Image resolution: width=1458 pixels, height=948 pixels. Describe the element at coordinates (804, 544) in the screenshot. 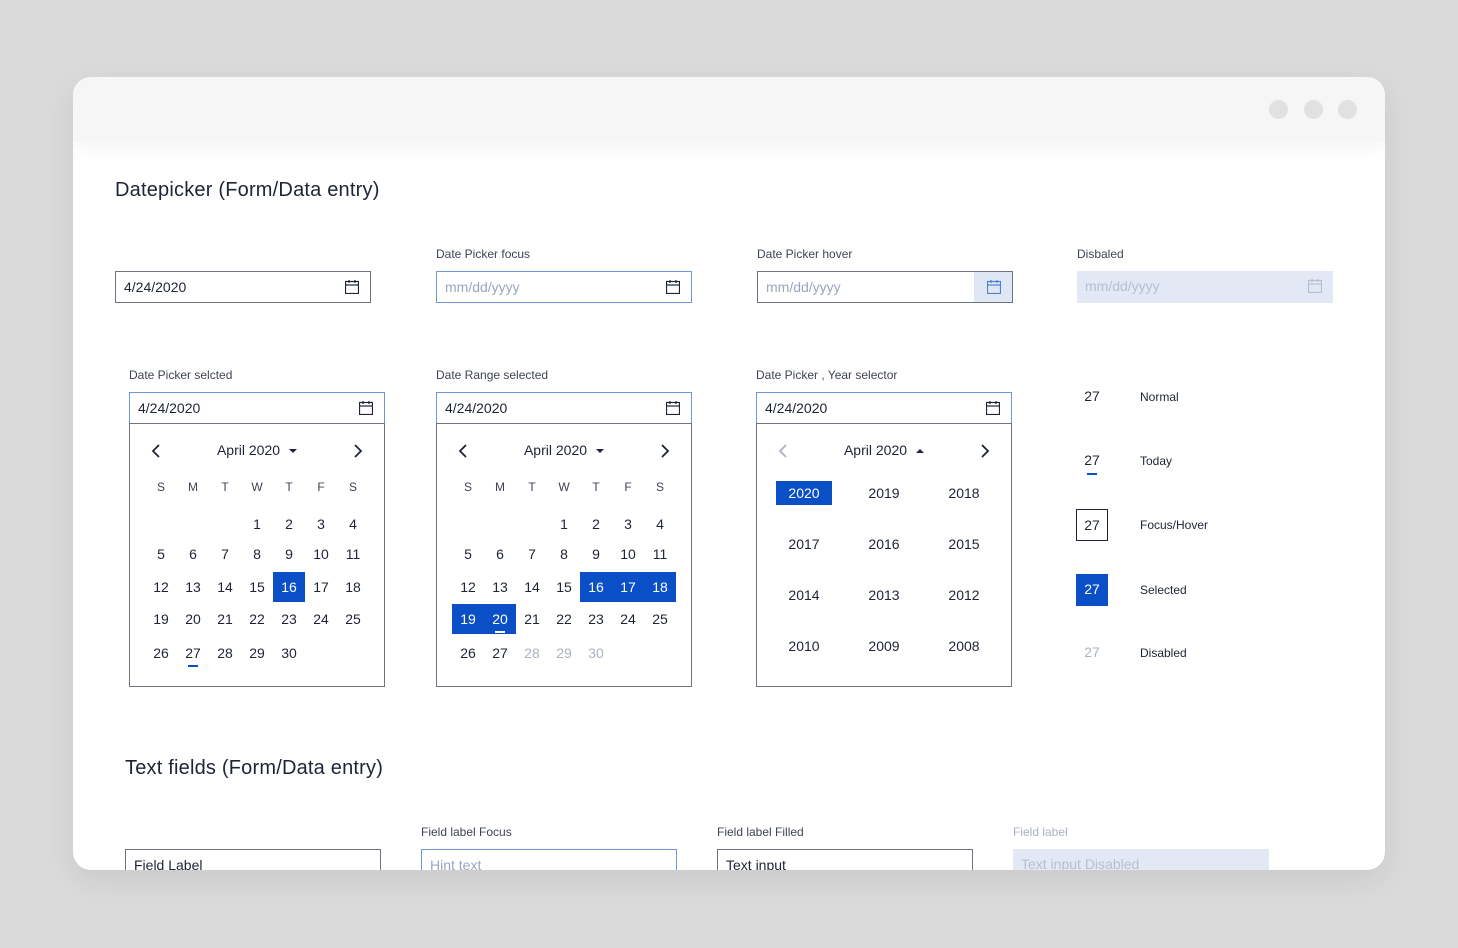

I see `year-option: 2017` at that location.